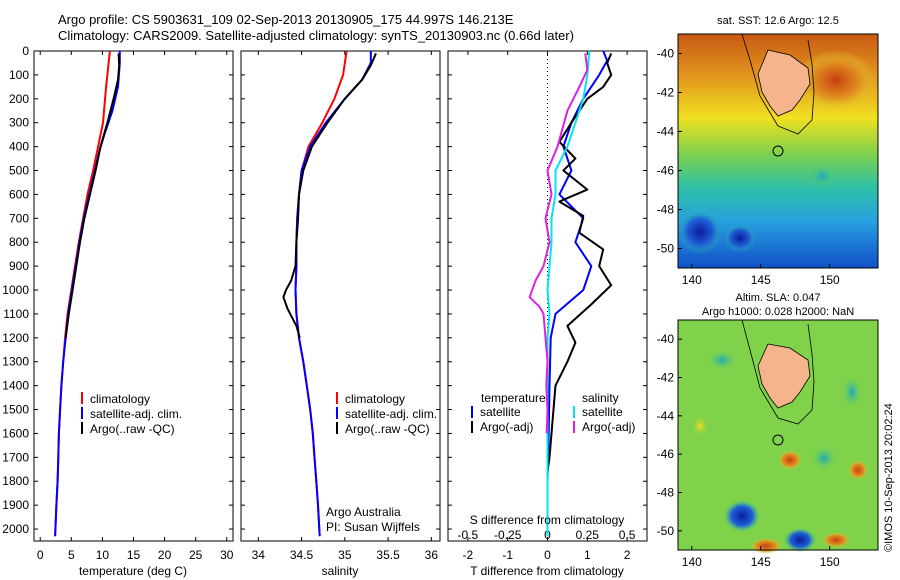 The image size is (900, 580). Describe the element at coordinates (103, 555) in the screenshot. I see `x-tick-label: 10` at that location.